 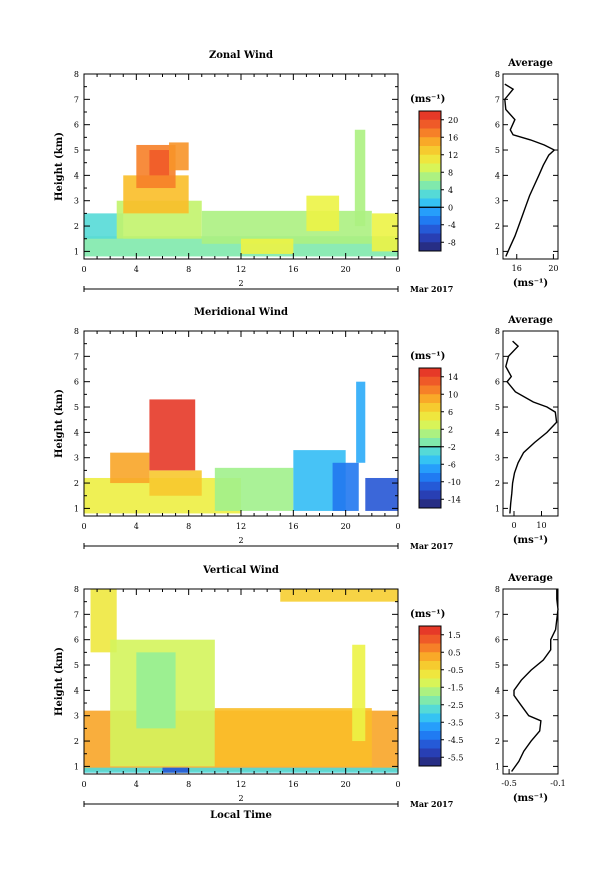 What do you see at coordinates (527, 173) in the screenshot?
I see `average-profile: Average 1 2 3 4 5 6 7 8 16 20(ms⁻¹)` at bounding box center [527, 173].